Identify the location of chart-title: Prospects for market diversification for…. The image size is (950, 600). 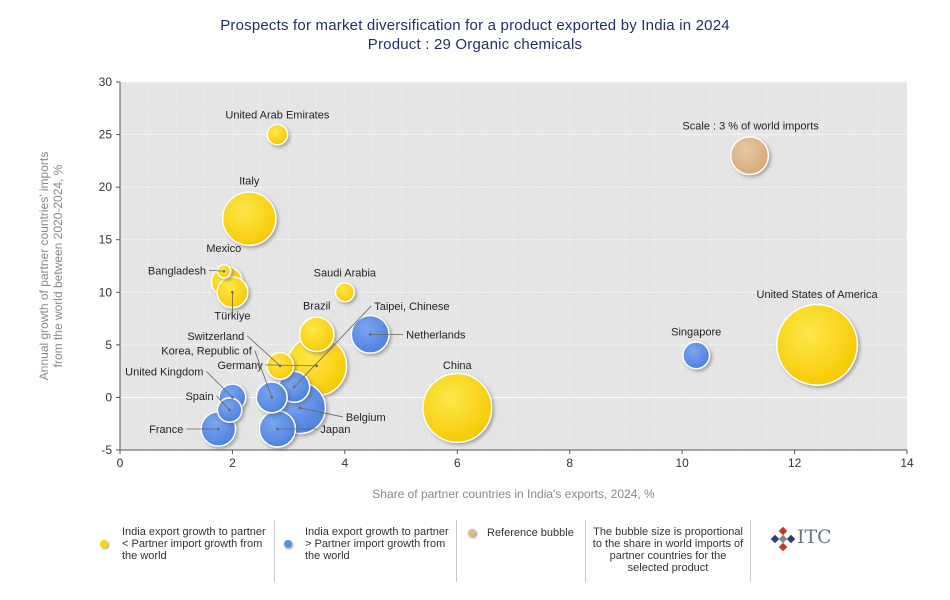
(475, 25).